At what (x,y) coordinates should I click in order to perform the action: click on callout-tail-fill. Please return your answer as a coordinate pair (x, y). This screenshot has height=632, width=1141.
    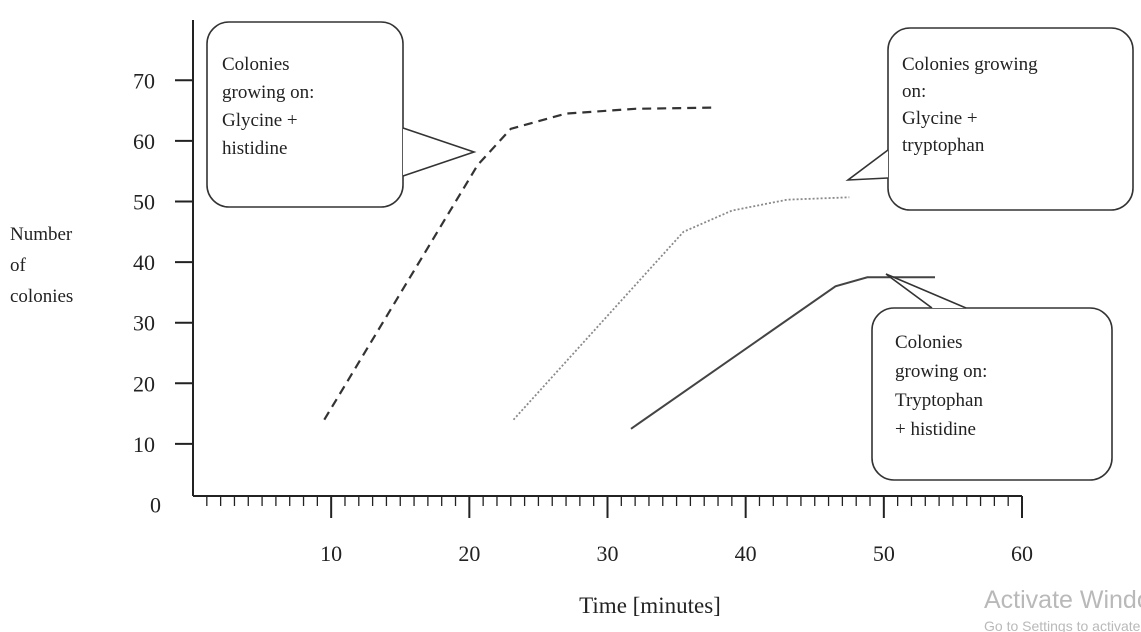
    Looking at the image, I should click on (438, 152).